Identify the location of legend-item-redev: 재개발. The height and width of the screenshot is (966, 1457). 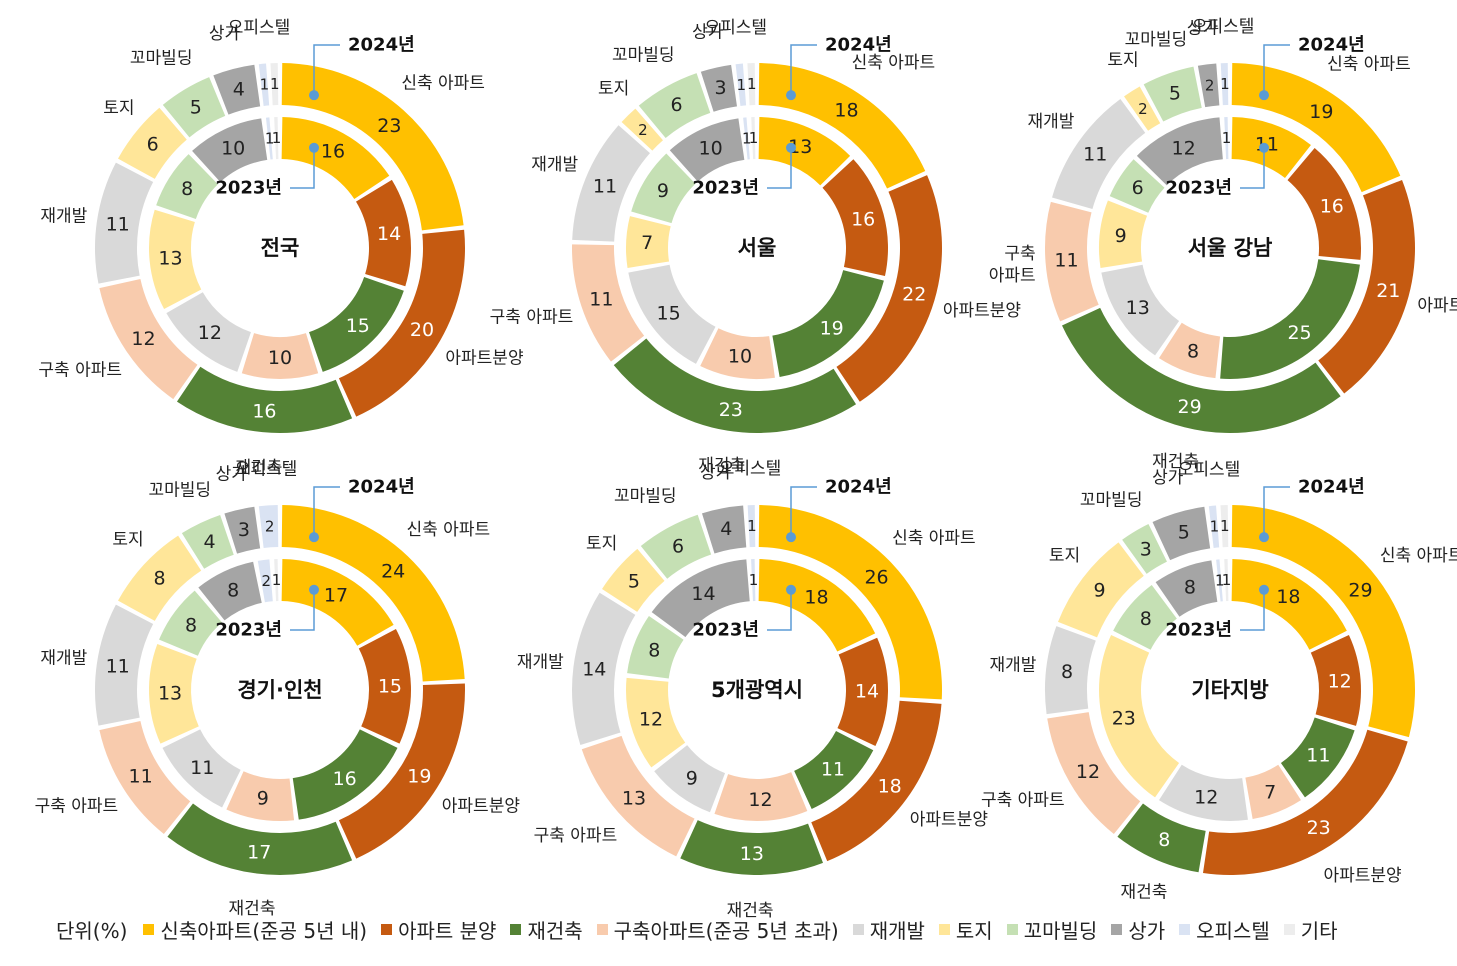
(888, 929).